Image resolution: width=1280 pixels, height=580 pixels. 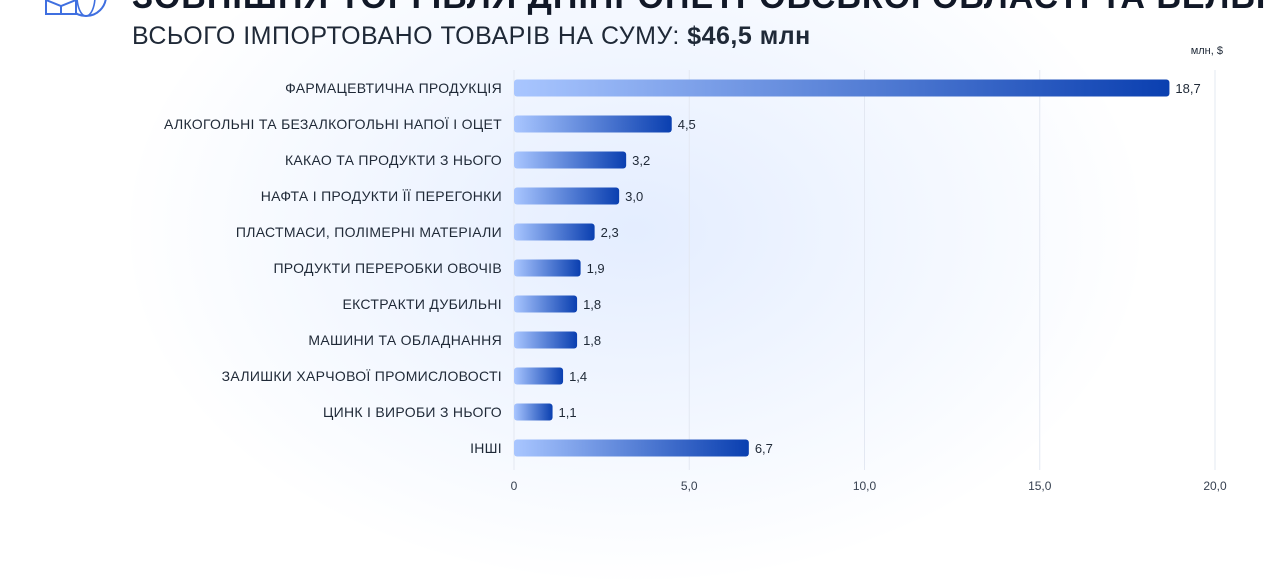 I want to click on value-label: 6,7, so click(x=764, y=448).